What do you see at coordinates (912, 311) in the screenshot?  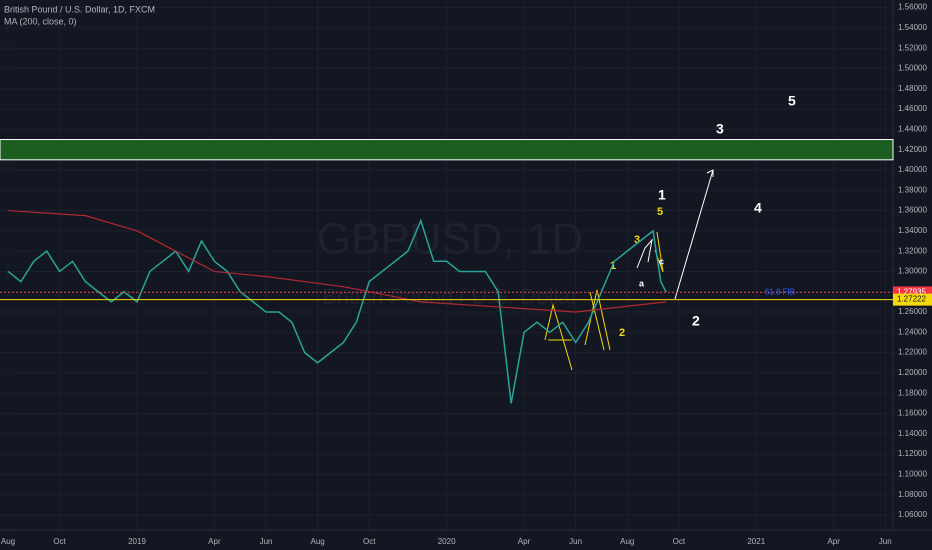 I see `y-tick-label: 1.26000` at bounding box center [912, 311].